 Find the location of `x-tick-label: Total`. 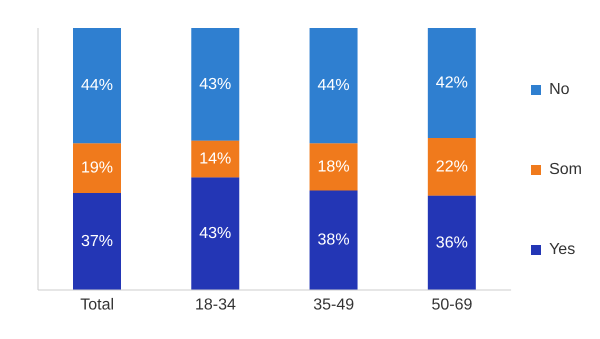

x-tick-label: Total is located at coordinates (97, 305).